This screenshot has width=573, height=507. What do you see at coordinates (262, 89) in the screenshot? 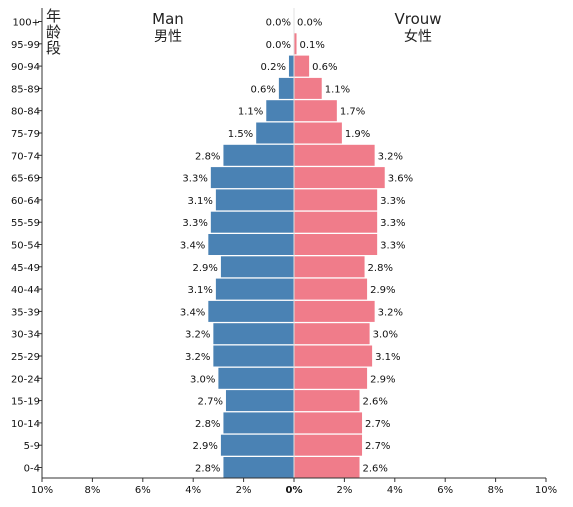
I see `data-label-male: 0.6%` at bounding box center [262, 89].